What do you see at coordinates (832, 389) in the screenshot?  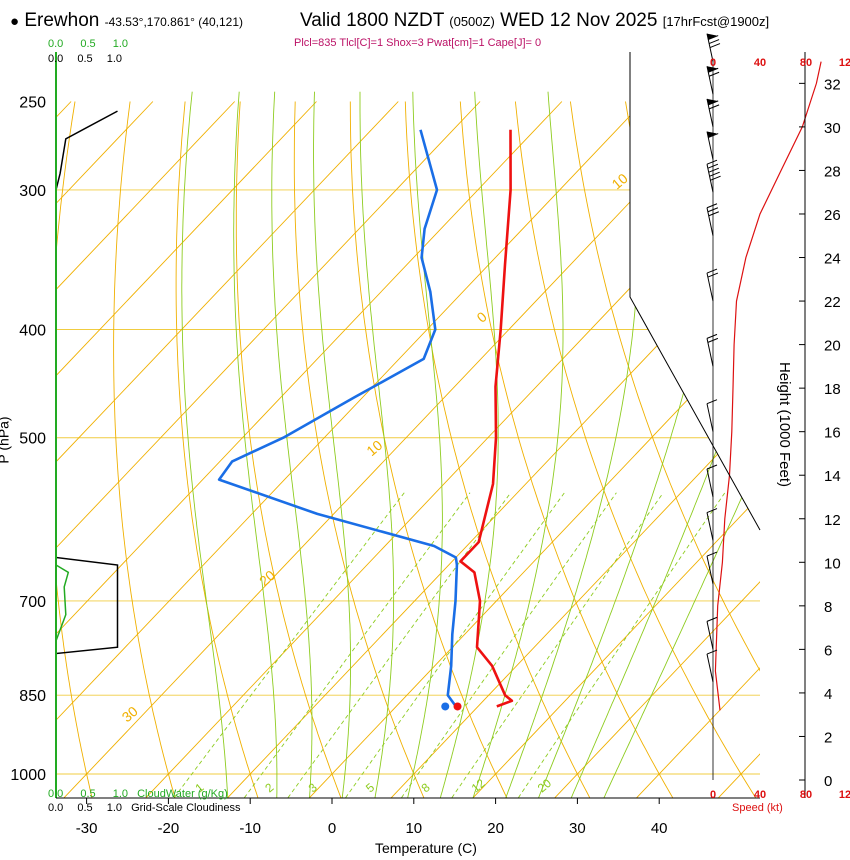 I see `height-label: 18` at bounding box center [832, 389].